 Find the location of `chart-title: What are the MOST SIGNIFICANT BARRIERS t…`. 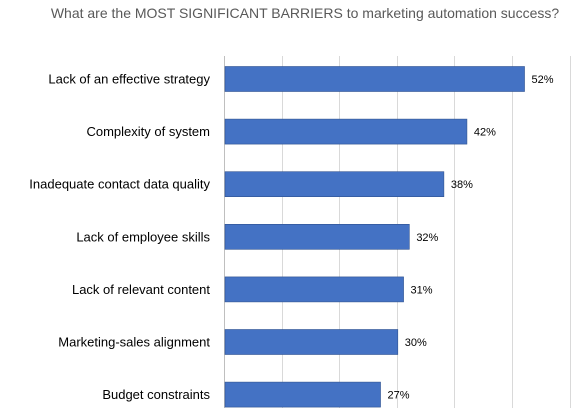

chart-title: What are the MOST SIGNIFICANT BARRIERS t… is located at coordinates (305, 13).